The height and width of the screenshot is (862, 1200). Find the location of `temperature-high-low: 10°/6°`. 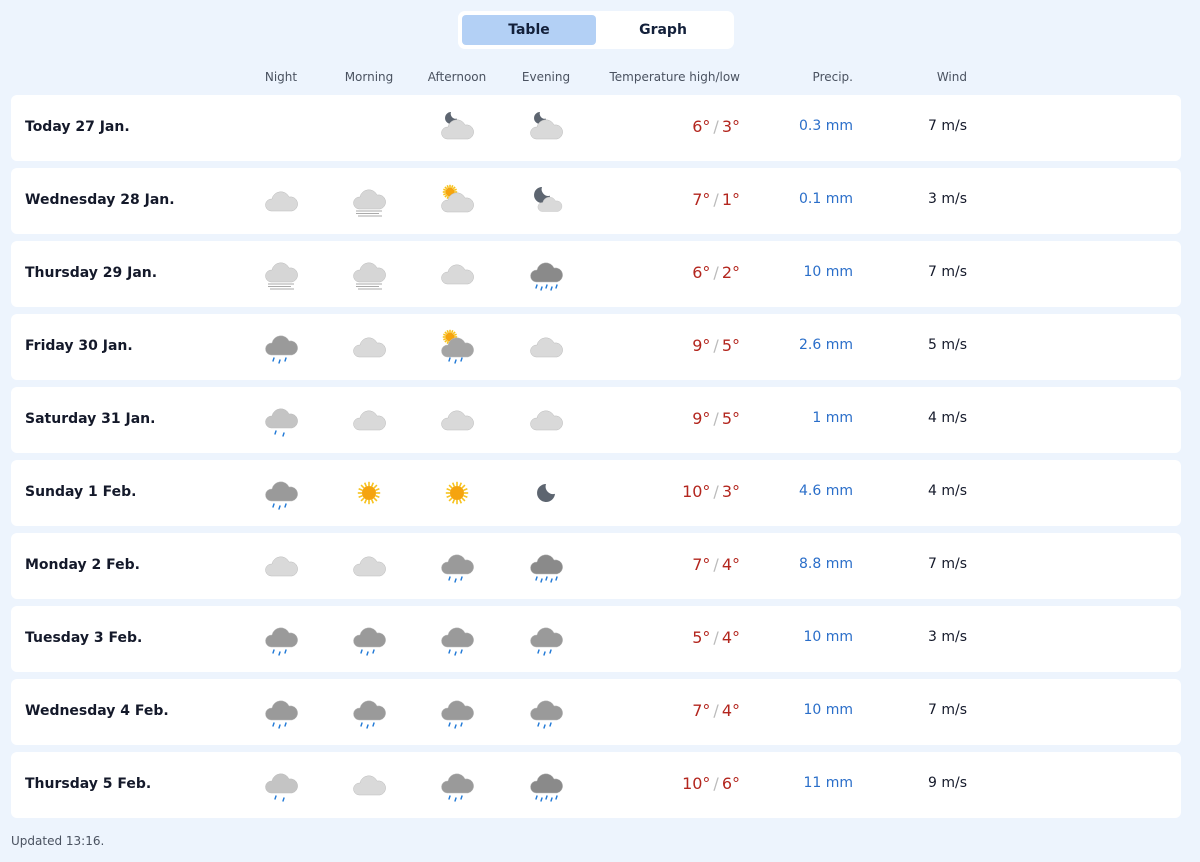

temperature-high-low: 10°/6° is located at coordinates (711, 783).